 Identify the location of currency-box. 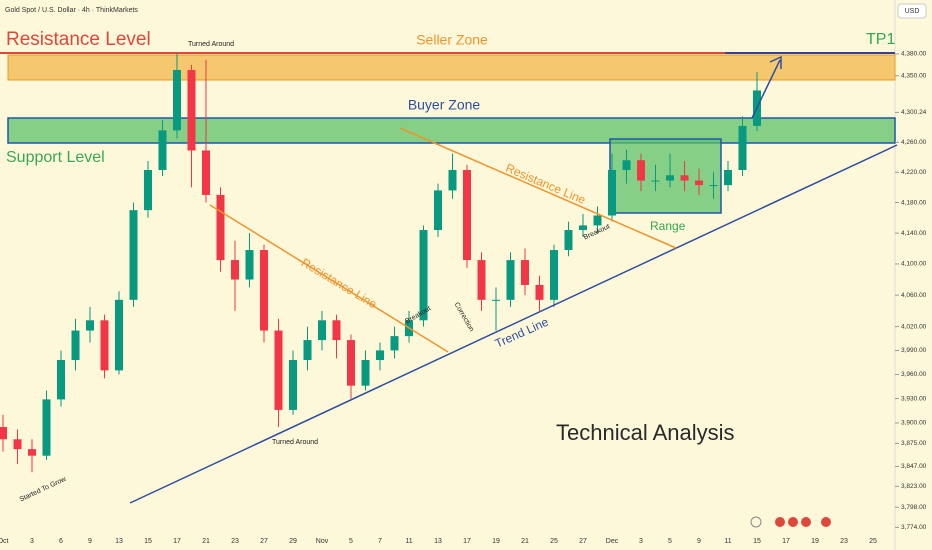
(912, 11).